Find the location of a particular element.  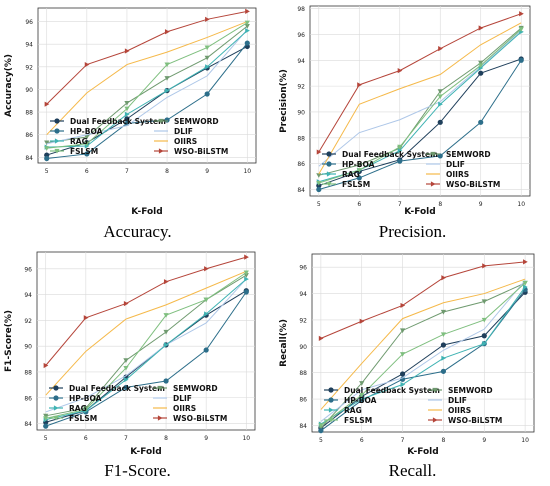

legend-item-semword: SEMWORD is located at coordinates (460, 390).